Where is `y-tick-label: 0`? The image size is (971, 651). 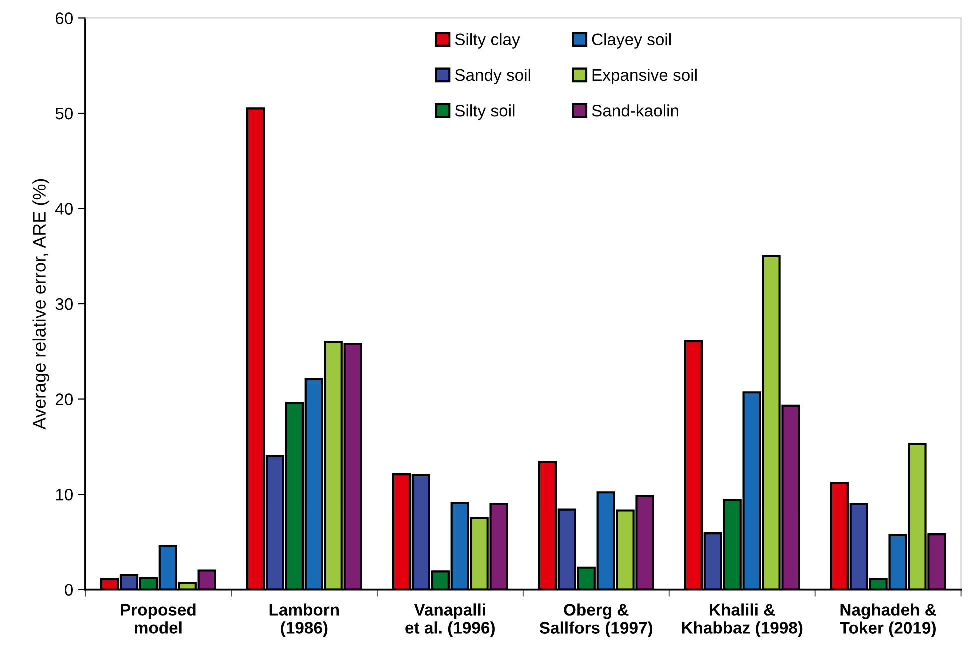 y-tick-label: 0 is located at coordinates (69, 590).